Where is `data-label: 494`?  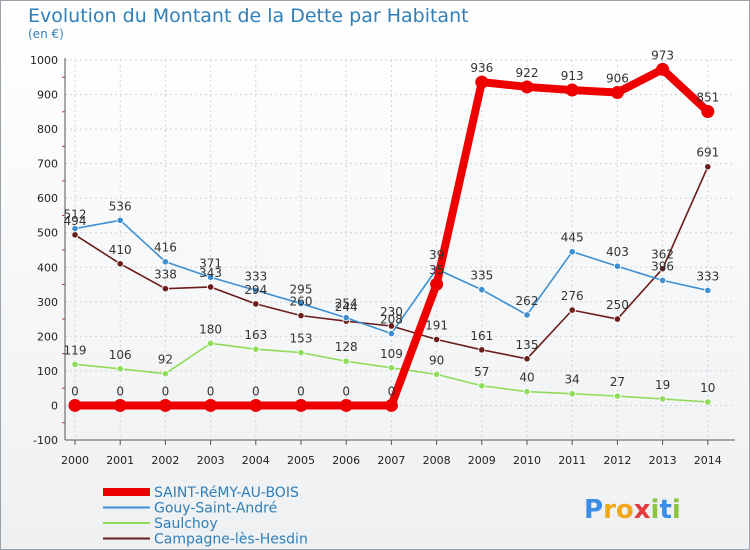
data-label: 494 is located at coordinates (75, 221).